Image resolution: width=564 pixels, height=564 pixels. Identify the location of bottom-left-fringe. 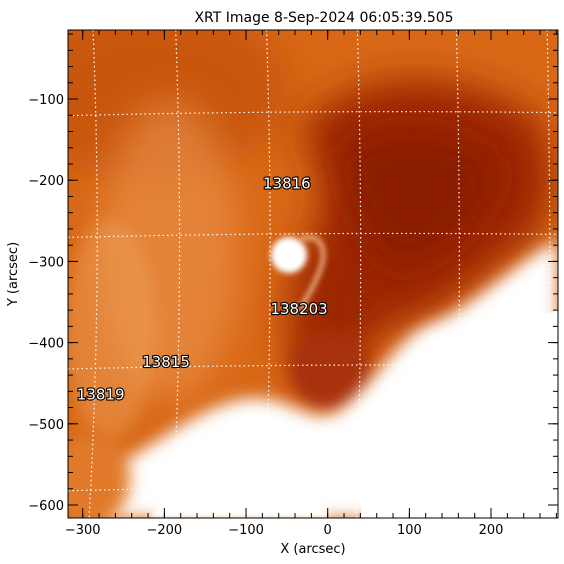
(99, 476).